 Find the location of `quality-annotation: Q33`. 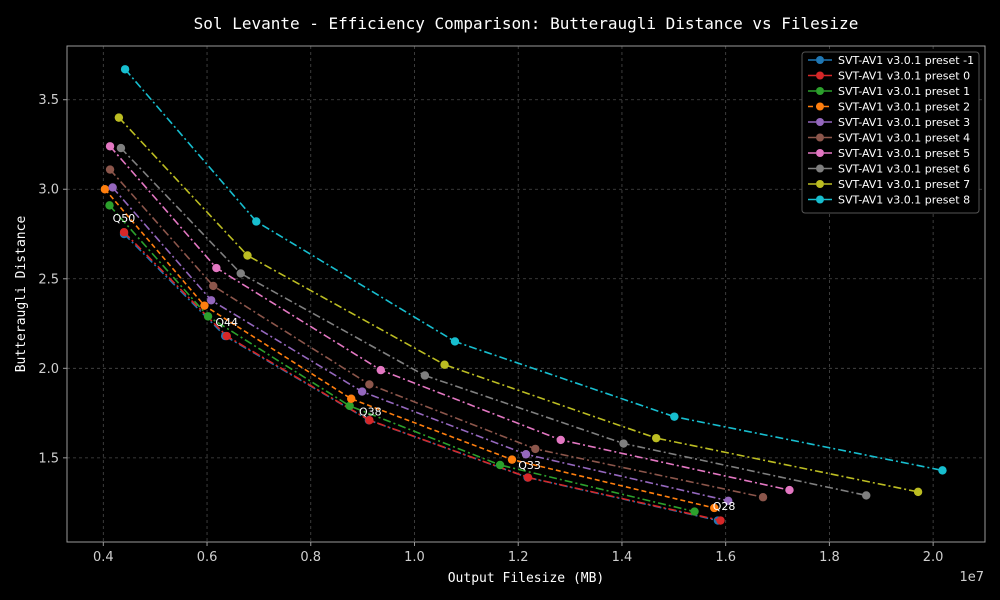

quality-annotation: Q33 is located at coordinates (529, 465).